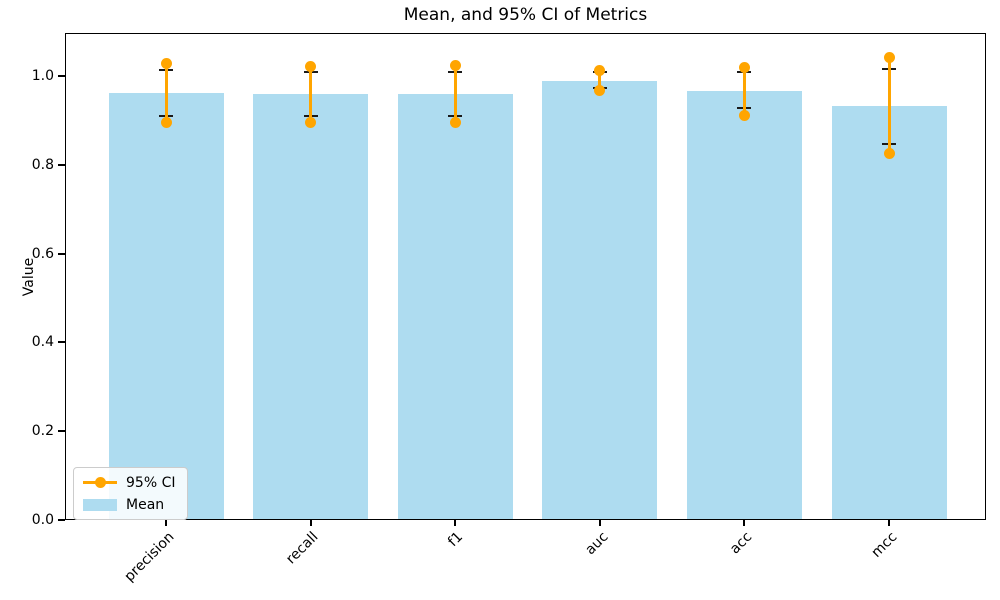 Image resolution: width=1000 pixels, height=600 pixels. I want to click on x-tick-mark-recall, so click(310, 523).